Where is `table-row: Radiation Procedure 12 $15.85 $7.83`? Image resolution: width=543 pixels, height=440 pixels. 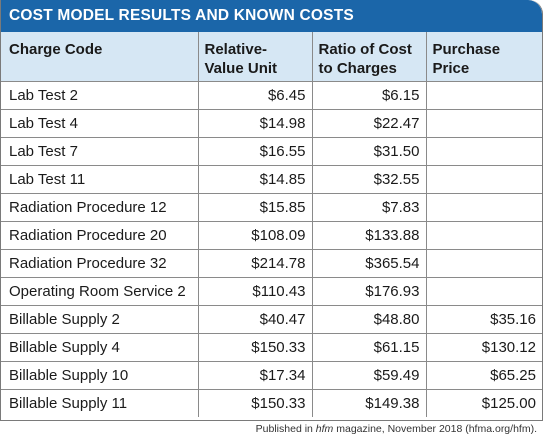 table-row: Radiation Procedure 12 $15.85 $7.83 is located at coordinates (271, 207).